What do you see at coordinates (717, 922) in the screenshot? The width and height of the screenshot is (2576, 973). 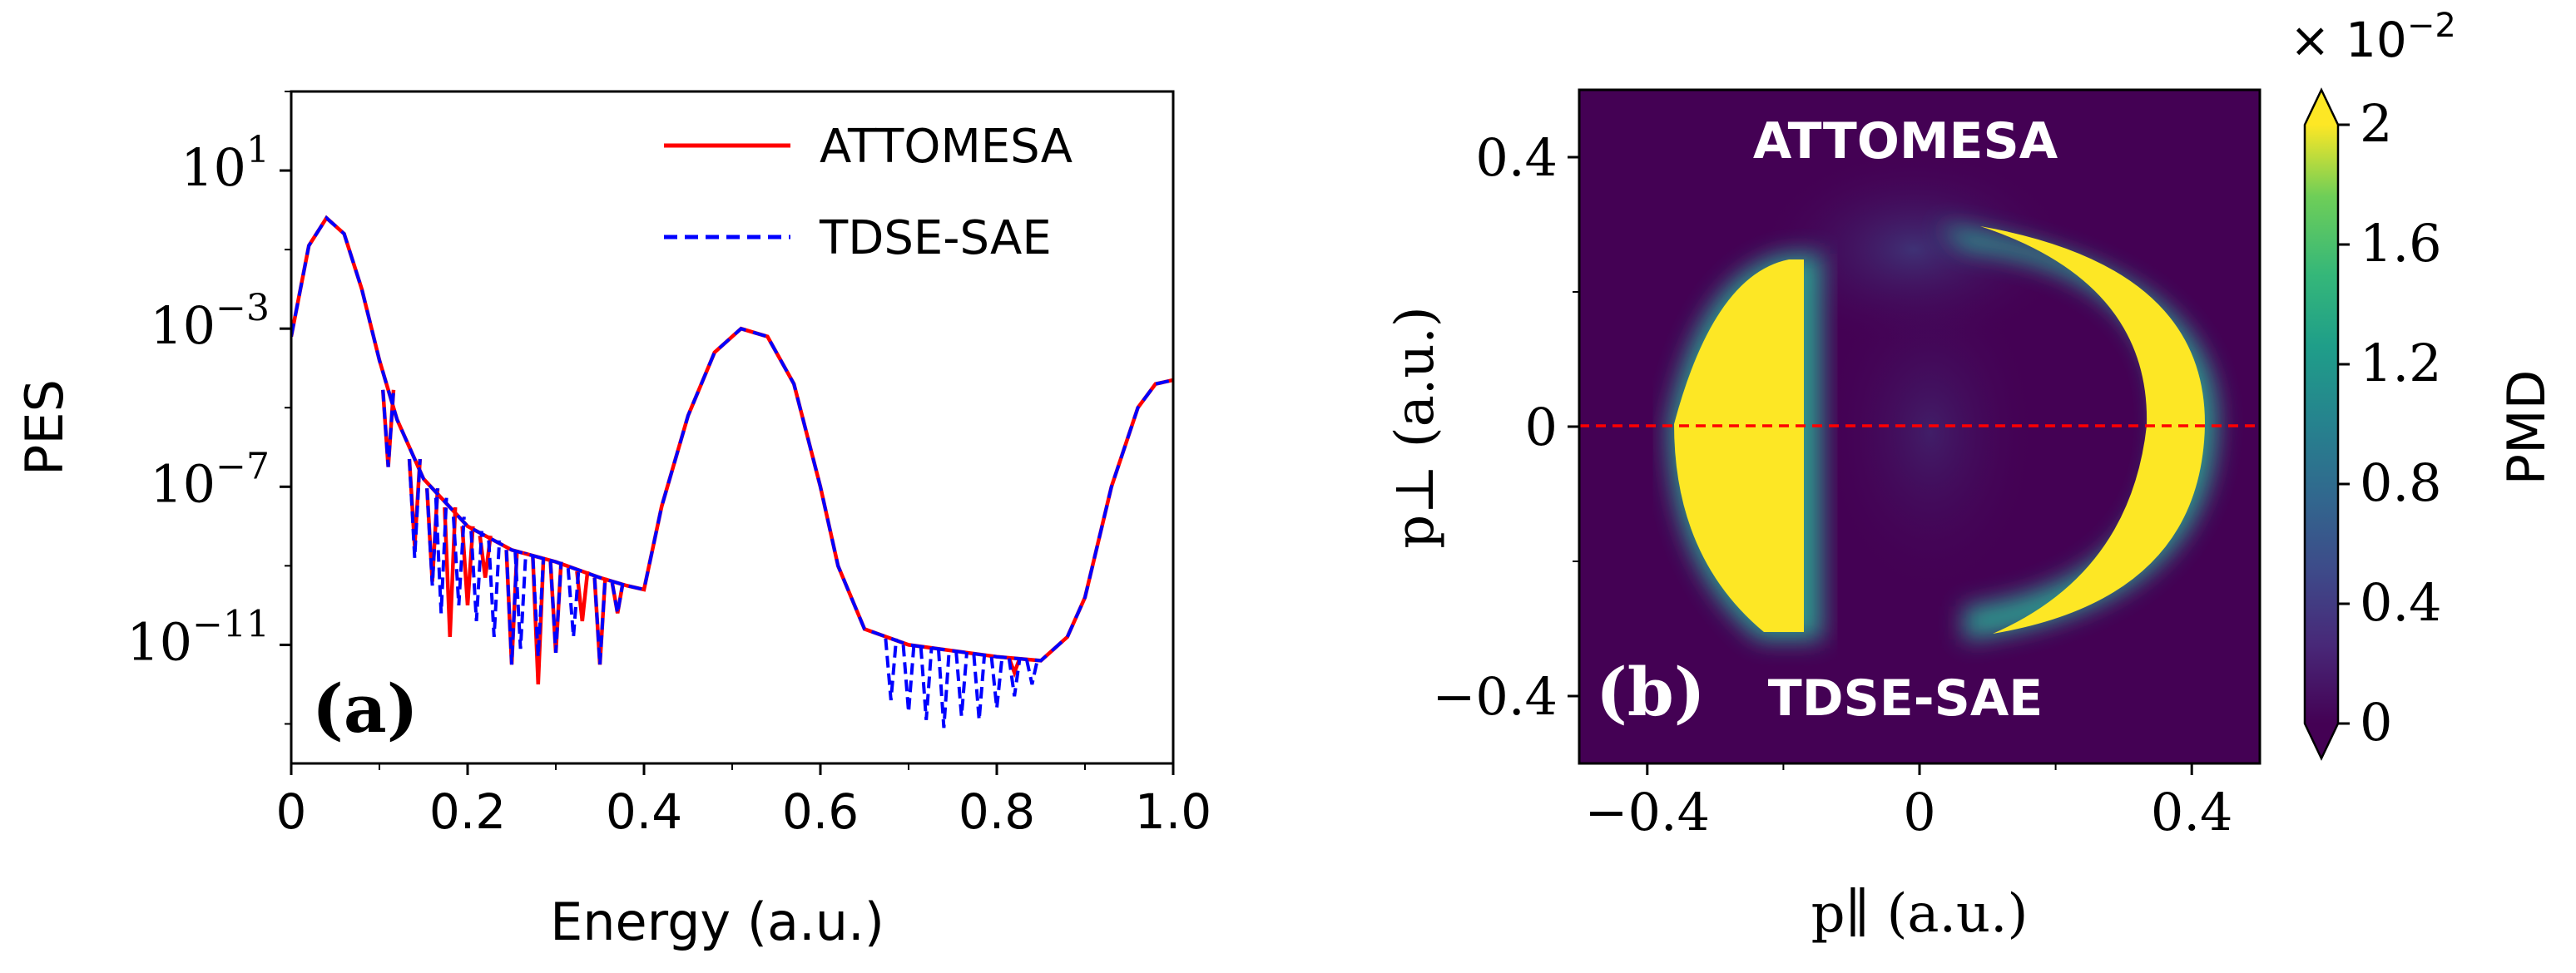 I see `panel-a-x-label: Energy (a.u.)` at bounding box center [717, 922].